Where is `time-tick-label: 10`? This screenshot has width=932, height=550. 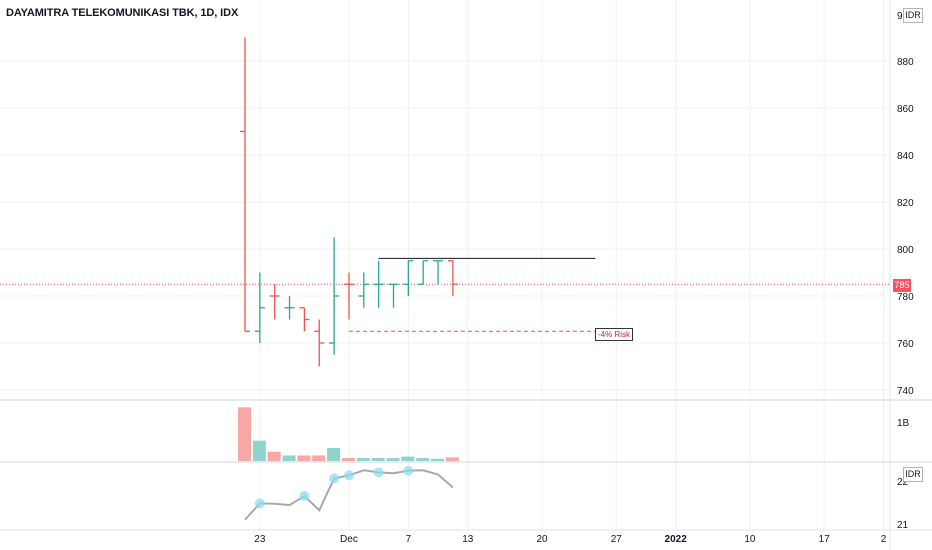
time-tick-label: 10 is located at coordinates (750, 539).